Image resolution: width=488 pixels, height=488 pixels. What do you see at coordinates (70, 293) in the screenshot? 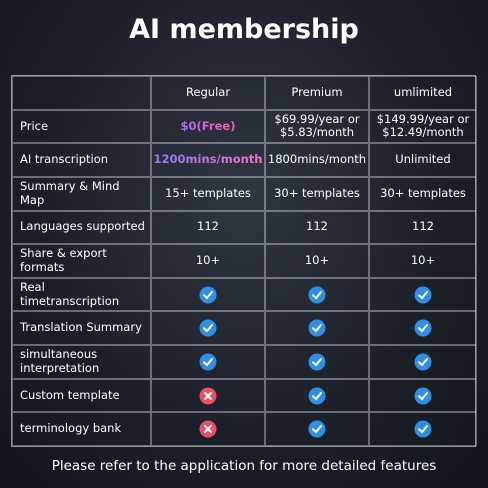
I see `row-label: Real timetranscription` at bounding box center [70, 293].